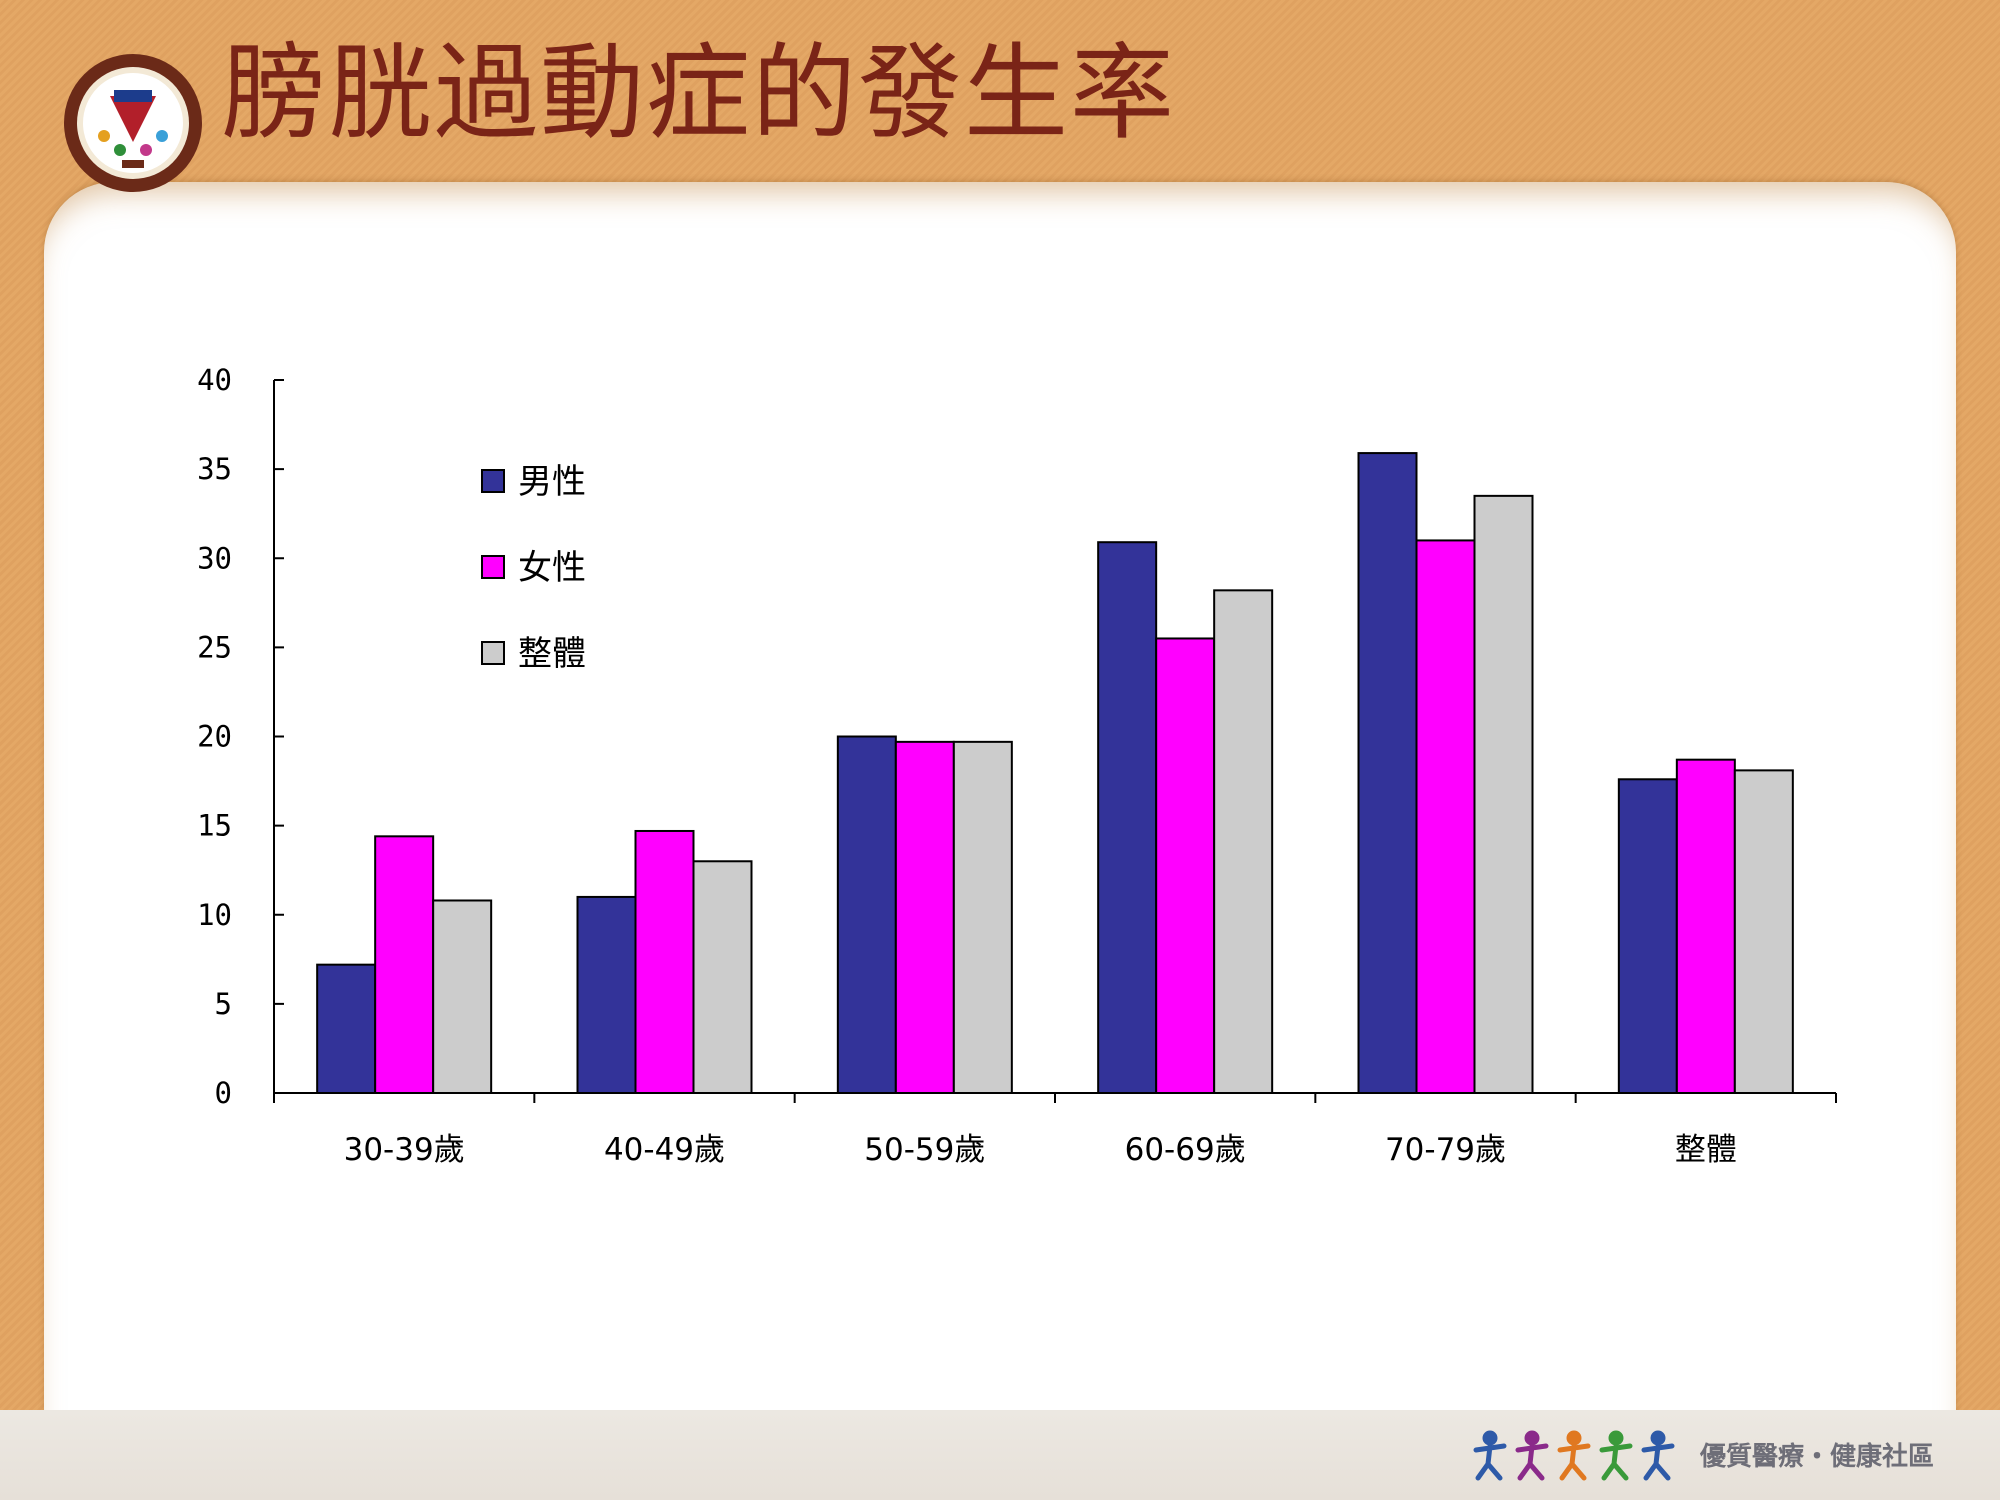 This screenshot has width=2000, height=1500. I want to click on y-tick-label: 35, so click(214, 469).